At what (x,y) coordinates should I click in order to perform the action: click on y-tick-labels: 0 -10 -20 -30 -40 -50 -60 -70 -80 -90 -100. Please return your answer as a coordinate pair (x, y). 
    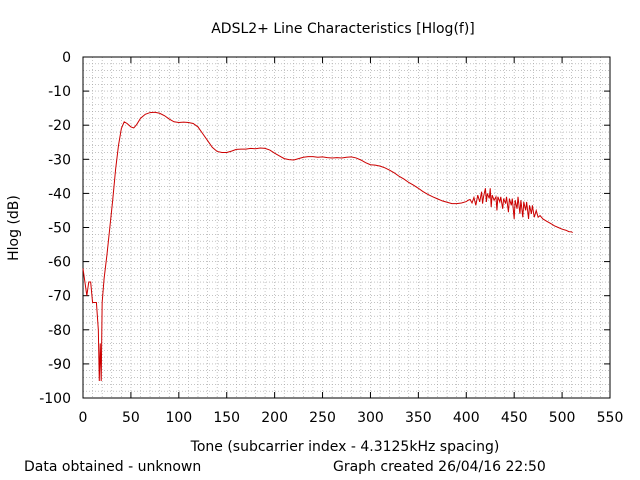
    Looking at the image, I should click on (55, 228).